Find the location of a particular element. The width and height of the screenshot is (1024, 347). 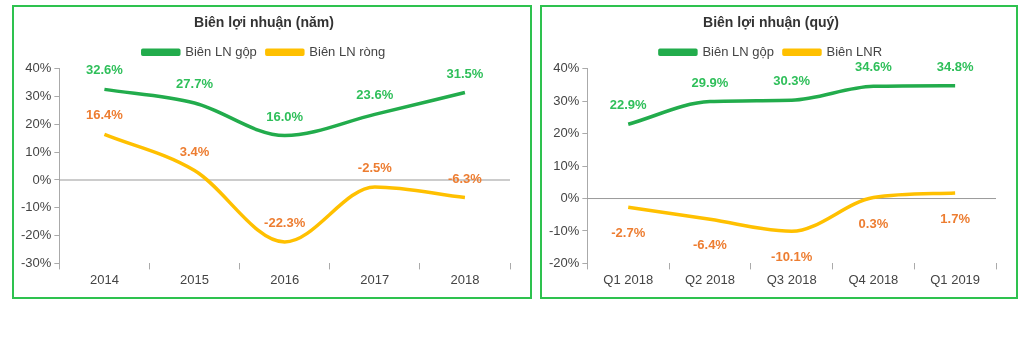

x-tick-label: 2015 is located at coordinates (194, 279).